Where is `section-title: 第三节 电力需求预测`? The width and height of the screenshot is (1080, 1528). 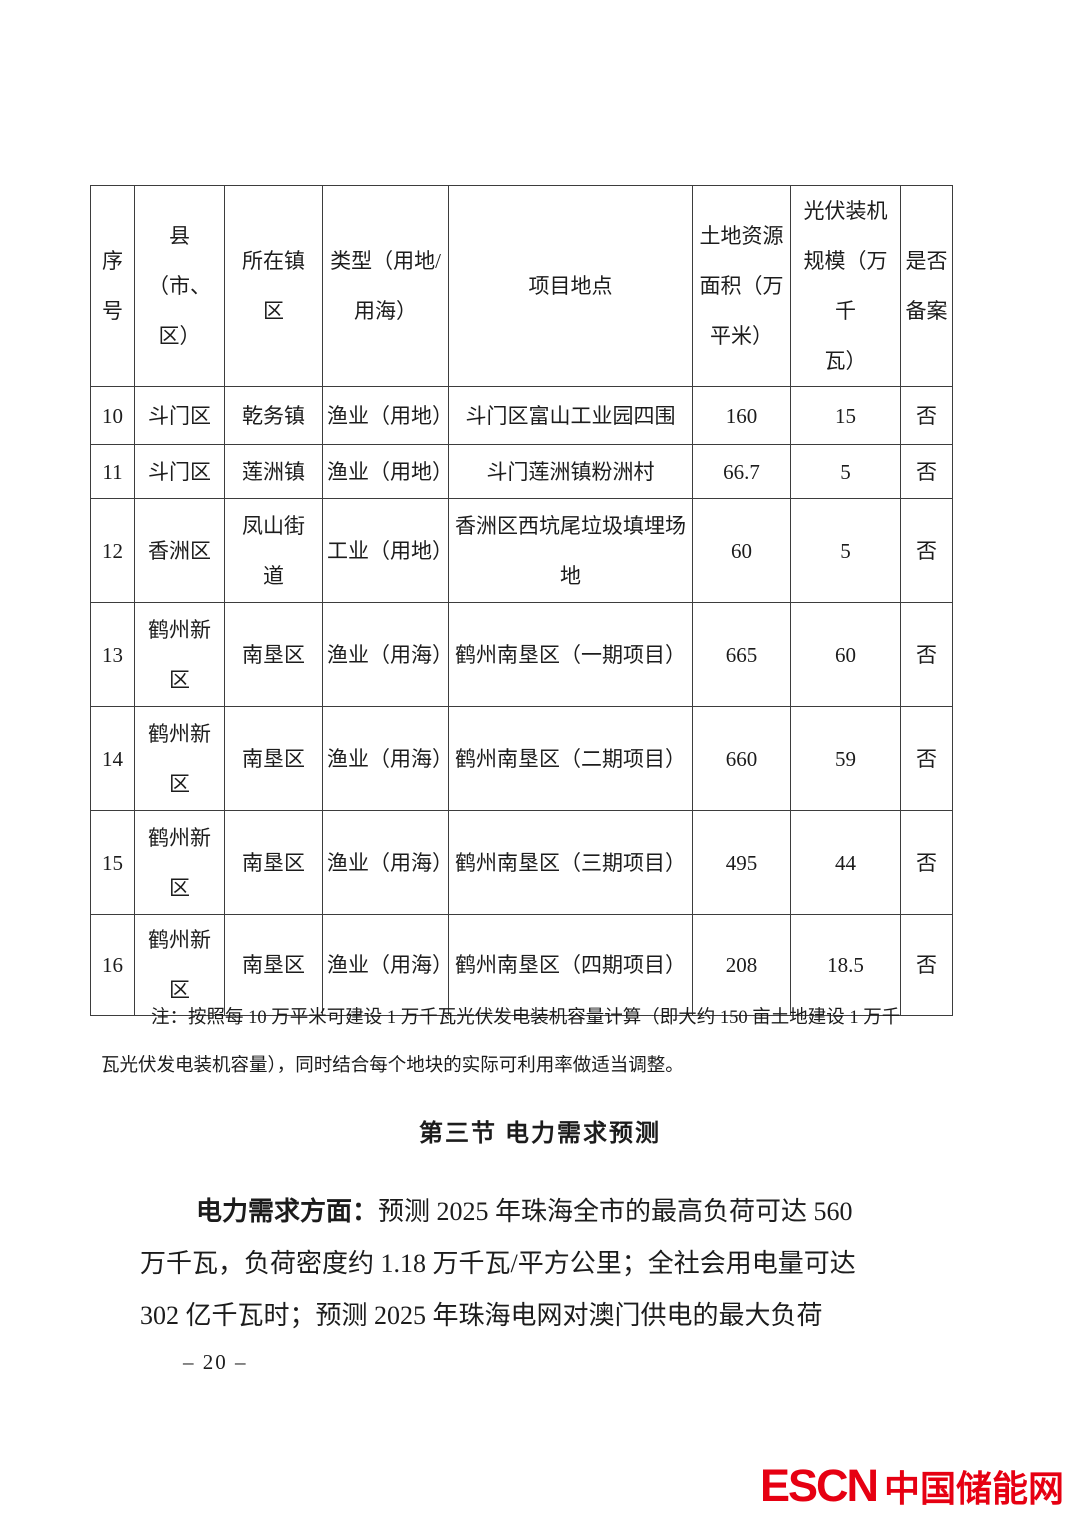
section-title: 第三节 电力需求预测 is located at coordinates (540, 1134).